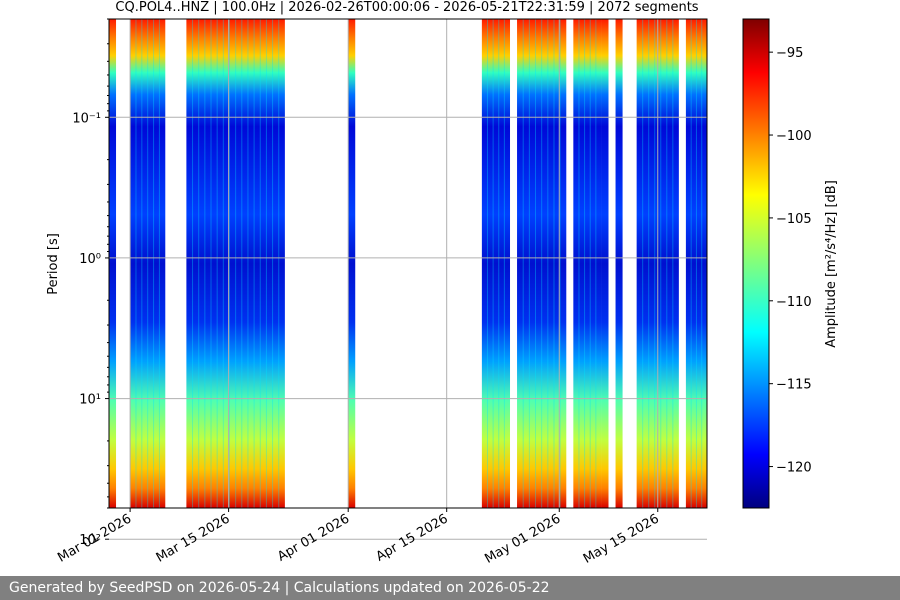  Describe the element at coordinates (794, 468) in the screenshot. I see `colorbar-tick-label: −120` at that location.